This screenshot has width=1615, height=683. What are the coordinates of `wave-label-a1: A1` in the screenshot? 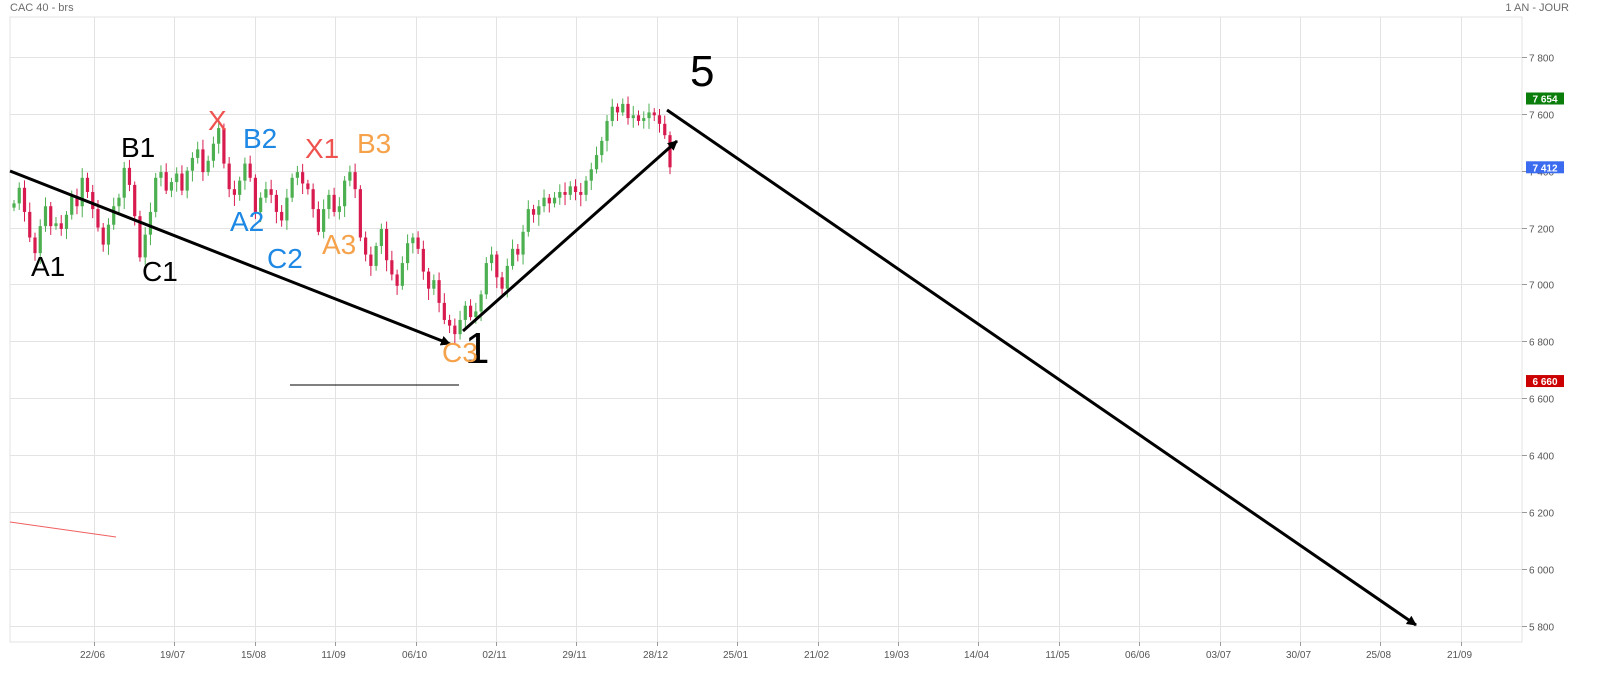 It's located at (48, 266).